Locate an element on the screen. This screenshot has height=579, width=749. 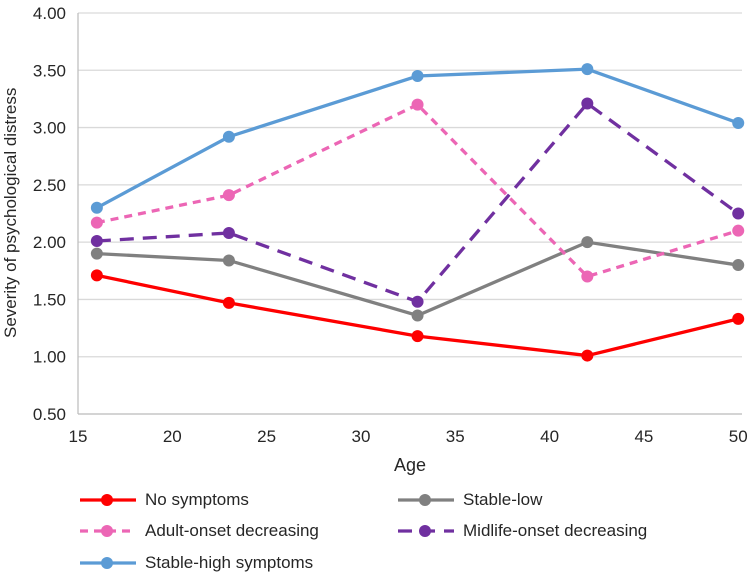
legend-marker-adult-onset-decreasing-icon is located at coordinates (108, 531).